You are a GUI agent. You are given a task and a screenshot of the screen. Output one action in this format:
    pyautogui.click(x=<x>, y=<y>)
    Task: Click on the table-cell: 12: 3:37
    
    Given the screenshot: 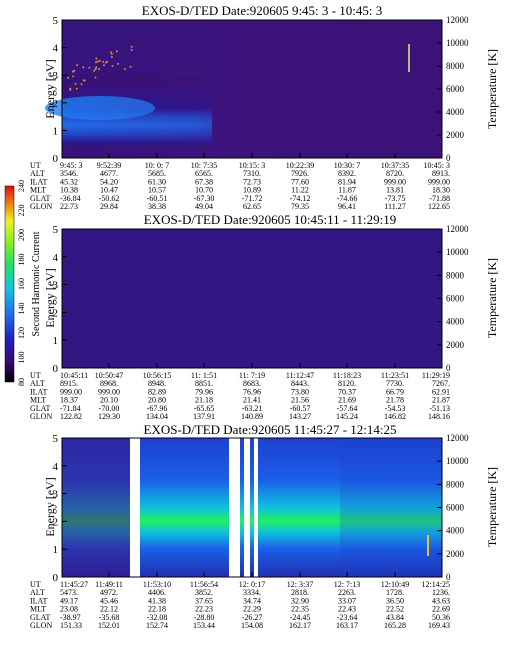 What is the action you would take?
    pyautogui.click(x=300, y=584)
    